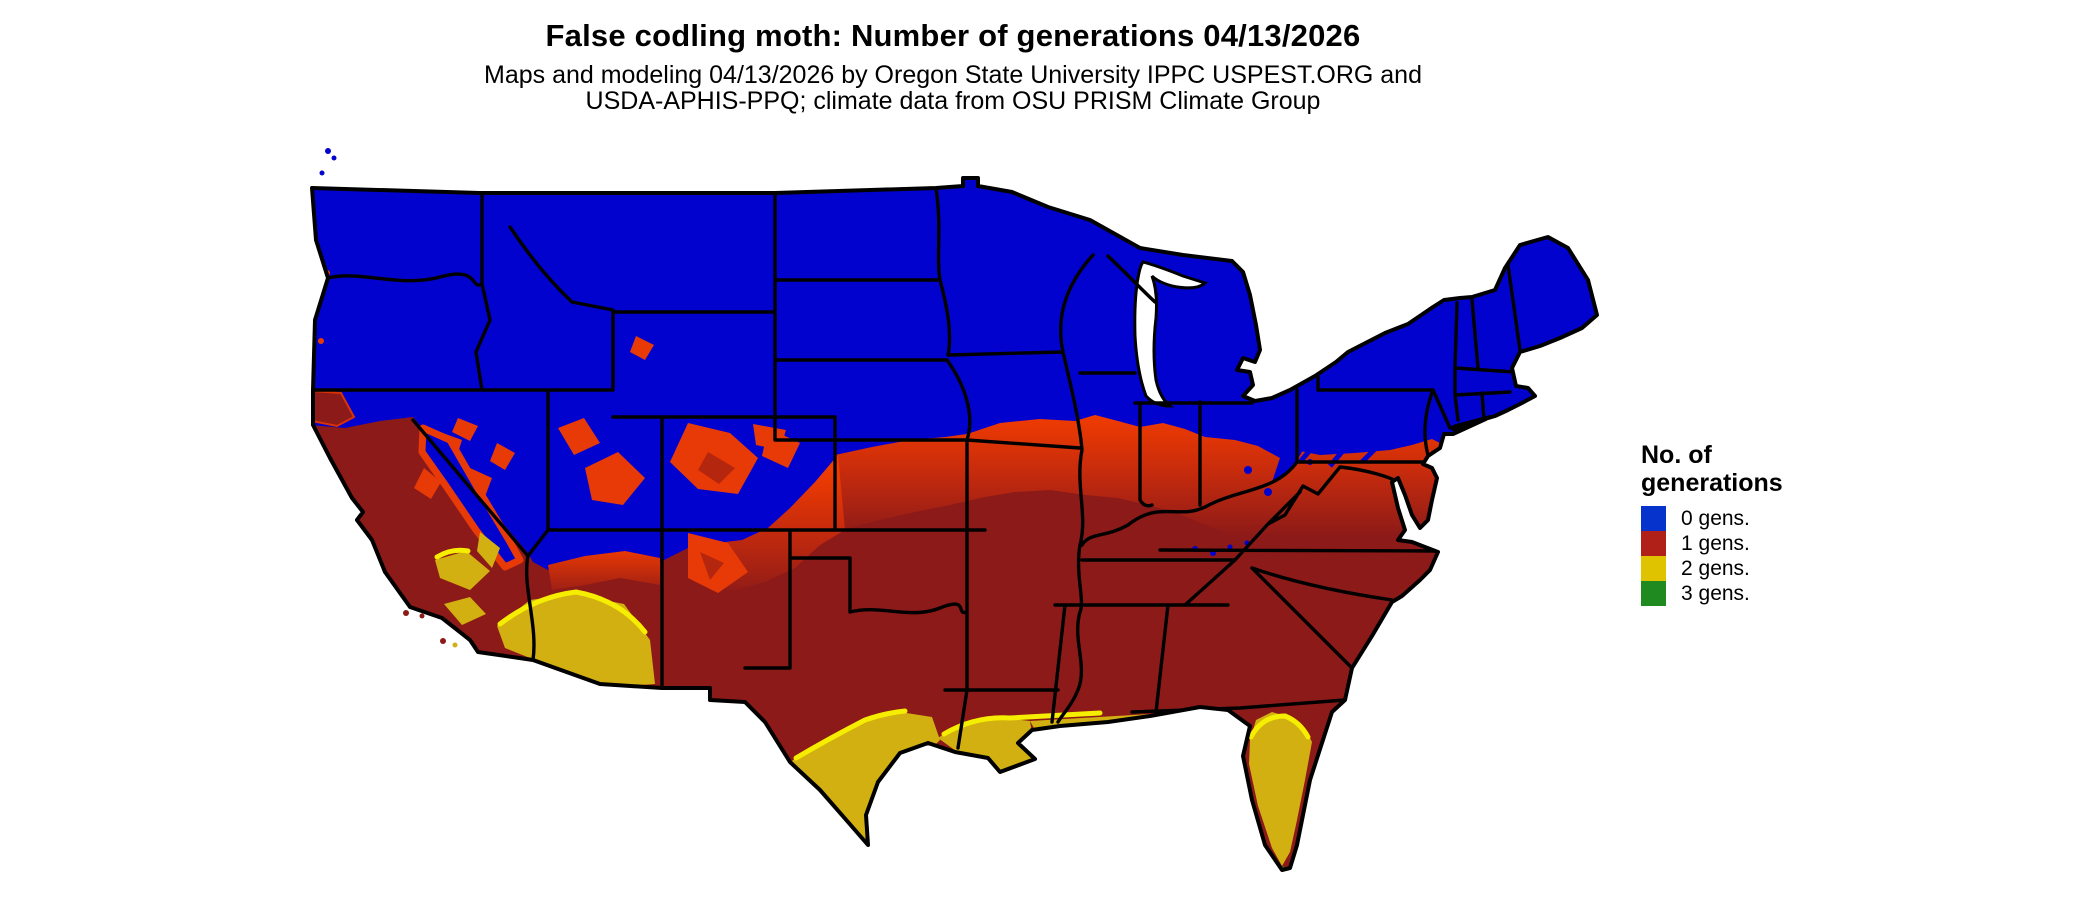 The width and height of the screenshot is (2100, 897). I want to click on legend-items: 0 gens. 1 gens. 2 gens. 3 gens., so click(1761, 556).